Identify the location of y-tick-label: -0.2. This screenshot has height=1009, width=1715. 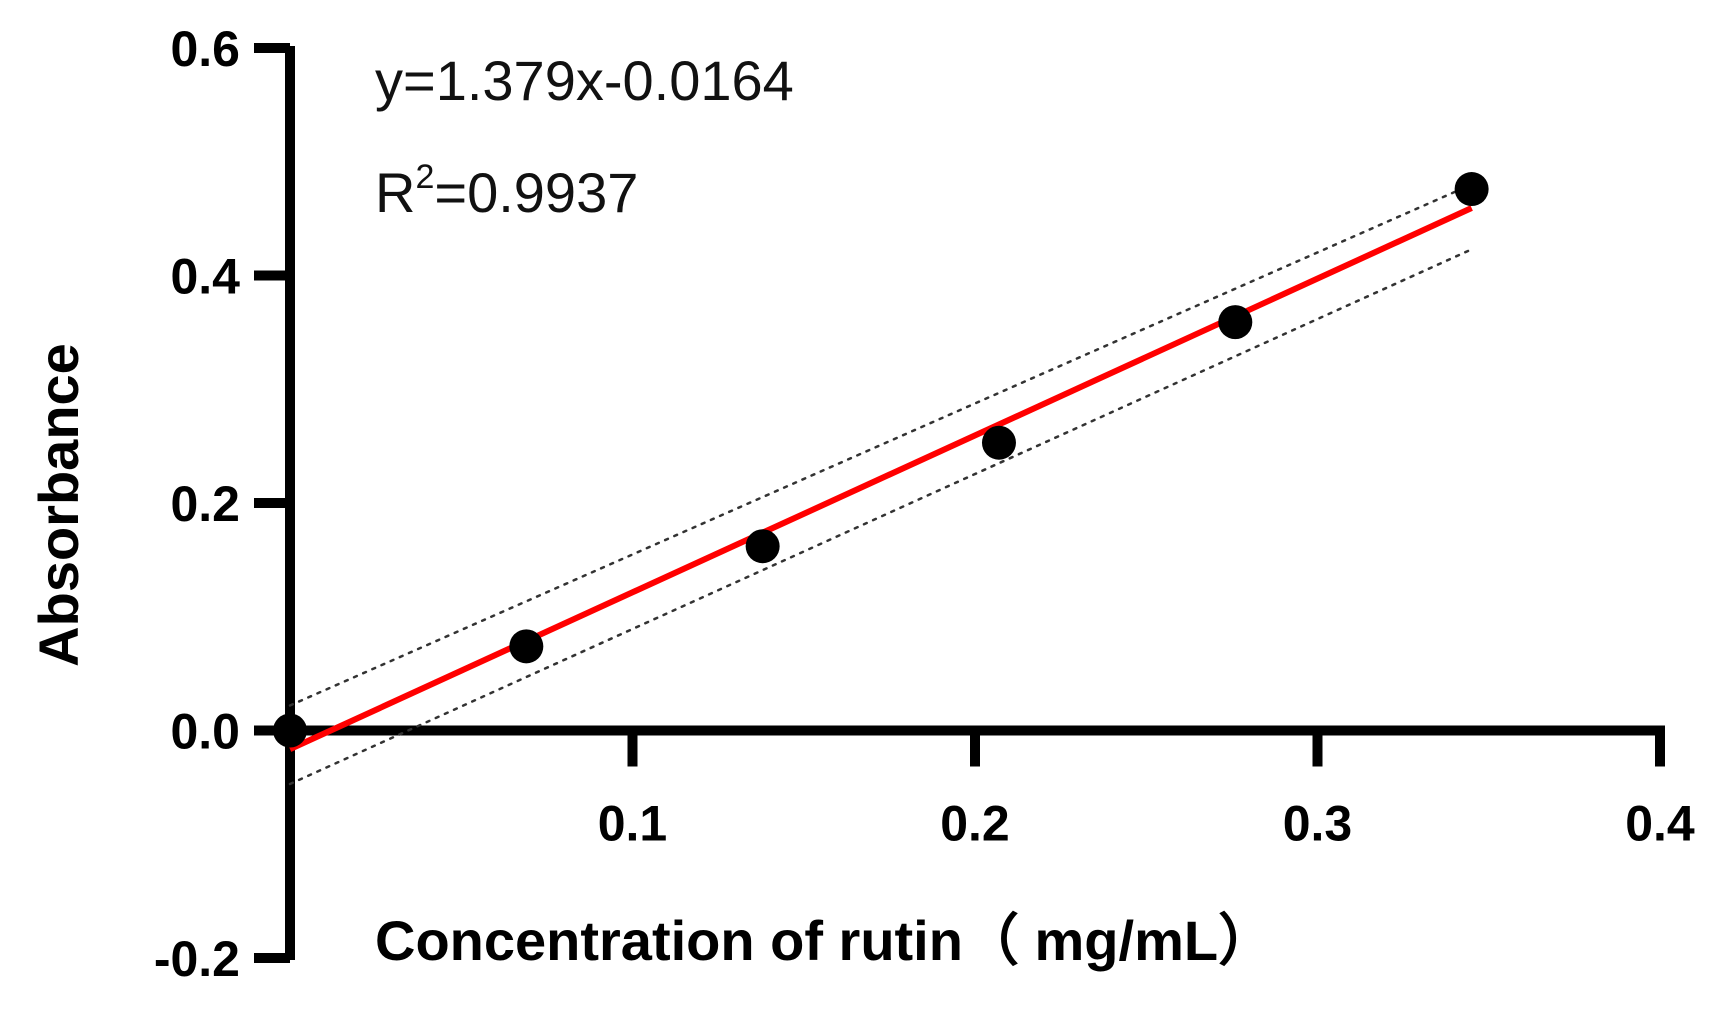
(197, 959).